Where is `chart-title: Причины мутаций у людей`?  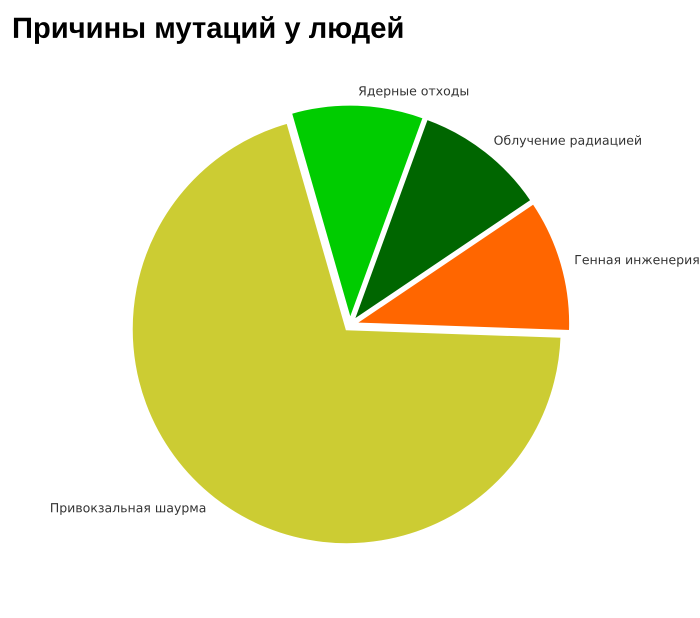 chart-title: Причины мутаций у людей is located at coordinates (208, 30).